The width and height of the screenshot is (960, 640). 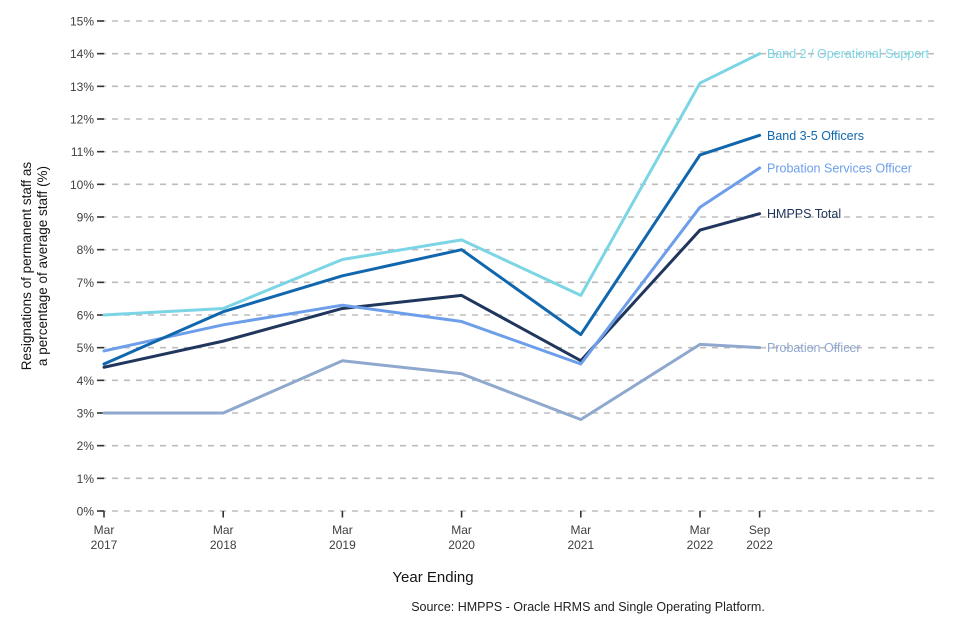 I want to click on series-end-label-band-3-5-officers: Band 3-5 Officers, so click(x=815, y=136).